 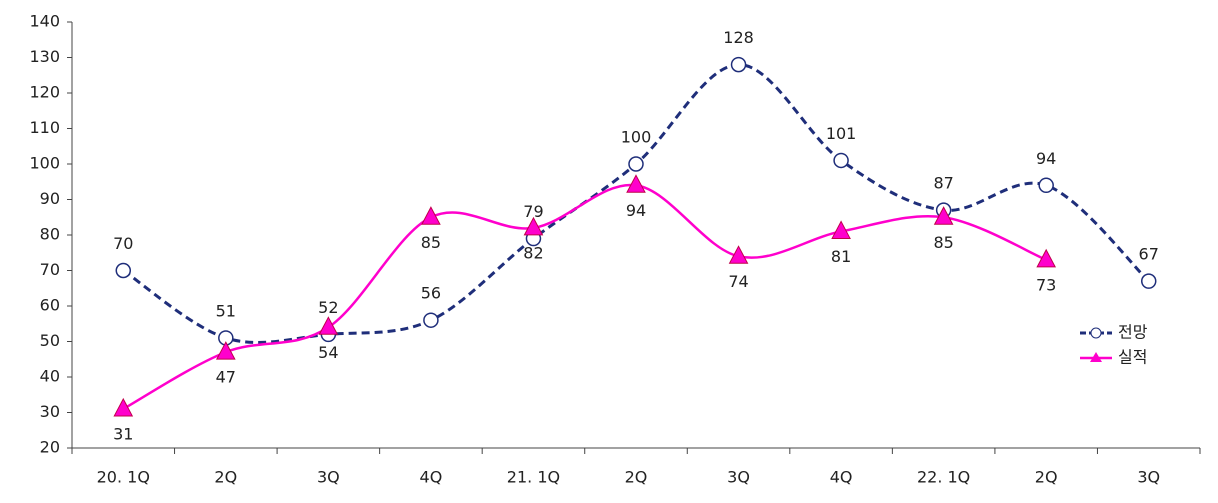 What do you see at coordinates (1133, 332) in the screenshot?
I see `legend-label: 전망` at bounding box center [1133, 332].